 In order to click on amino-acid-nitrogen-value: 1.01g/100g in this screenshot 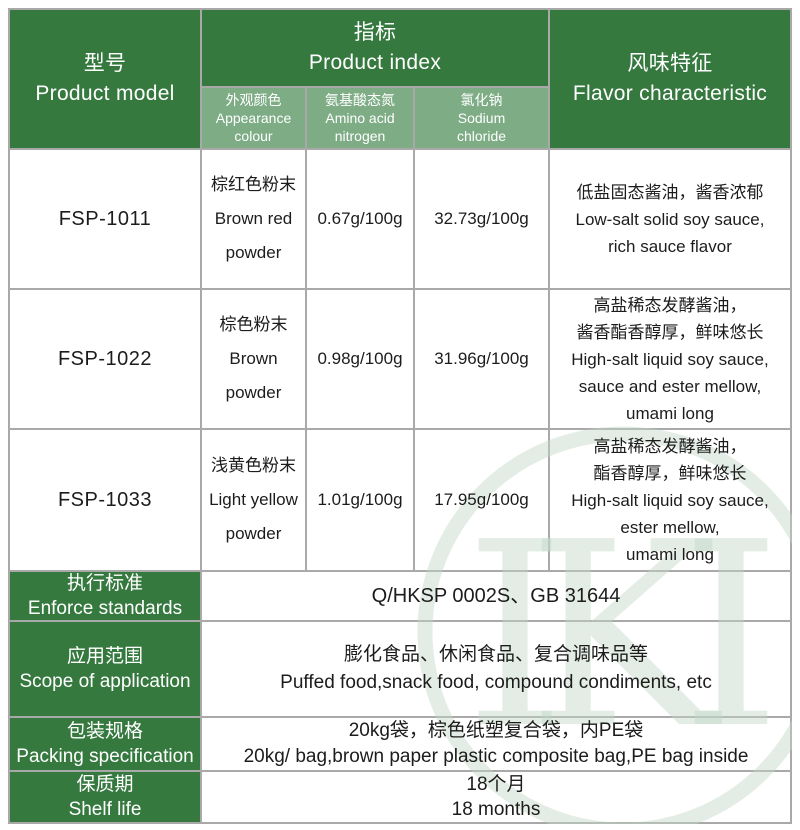, I will do `click(360, 499)`.